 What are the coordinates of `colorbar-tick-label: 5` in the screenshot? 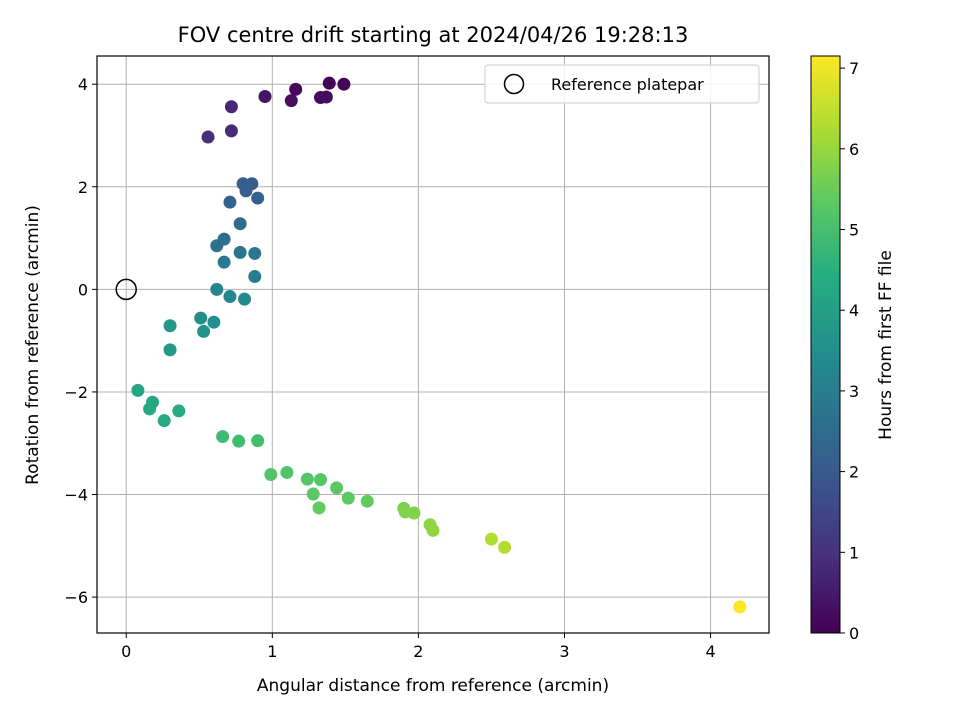 It's located at (854, 230).